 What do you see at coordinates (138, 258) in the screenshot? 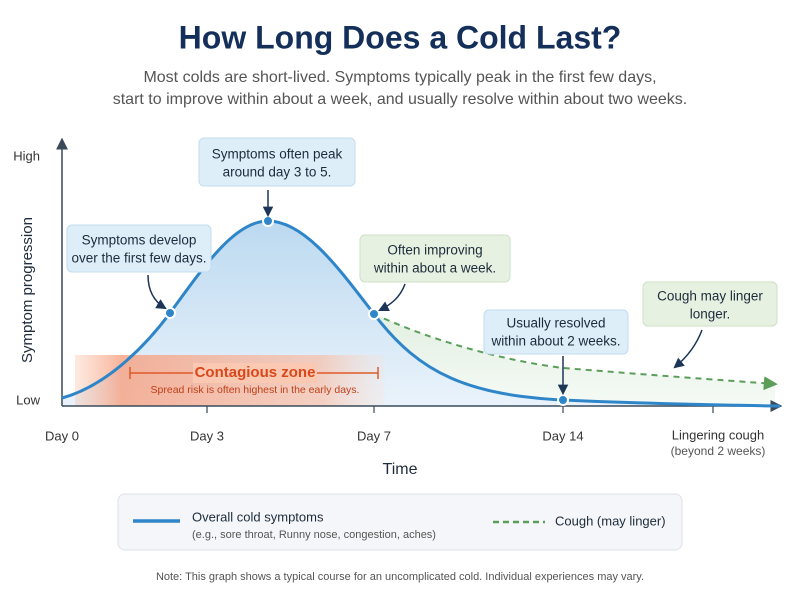
I see `callout-text: over the first few days.` at bounding box center [138, 258].